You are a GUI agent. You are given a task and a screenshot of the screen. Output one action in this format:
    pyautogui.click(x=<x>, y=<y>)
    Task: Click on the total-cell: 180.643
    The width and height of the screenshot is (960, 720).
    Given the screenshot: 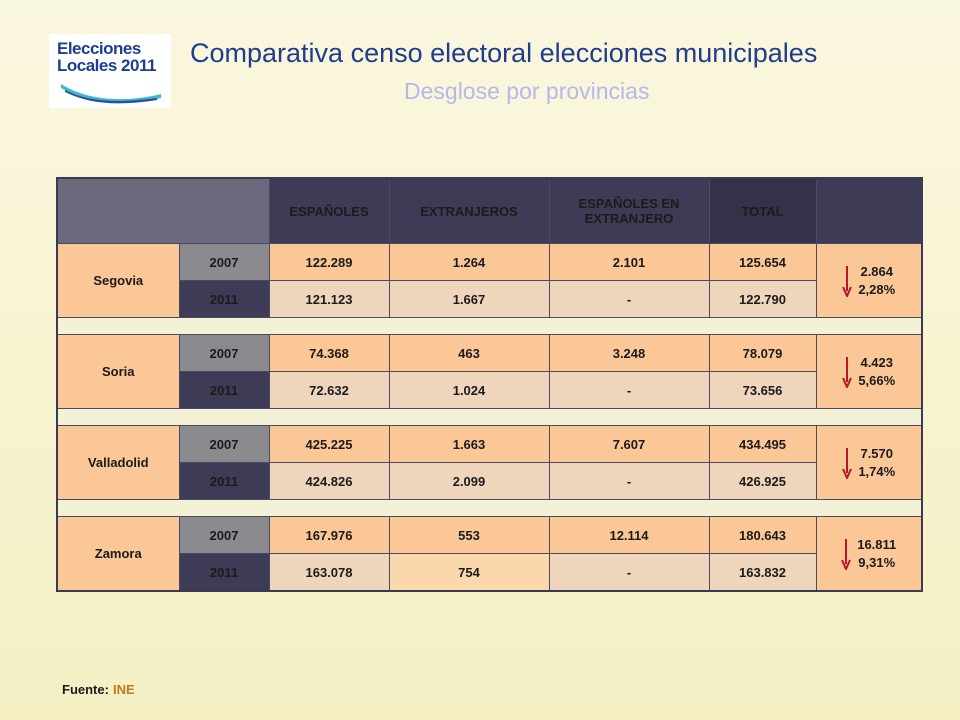 What is the action you would take?
    pyautogui.click(x=762, y=535)
    